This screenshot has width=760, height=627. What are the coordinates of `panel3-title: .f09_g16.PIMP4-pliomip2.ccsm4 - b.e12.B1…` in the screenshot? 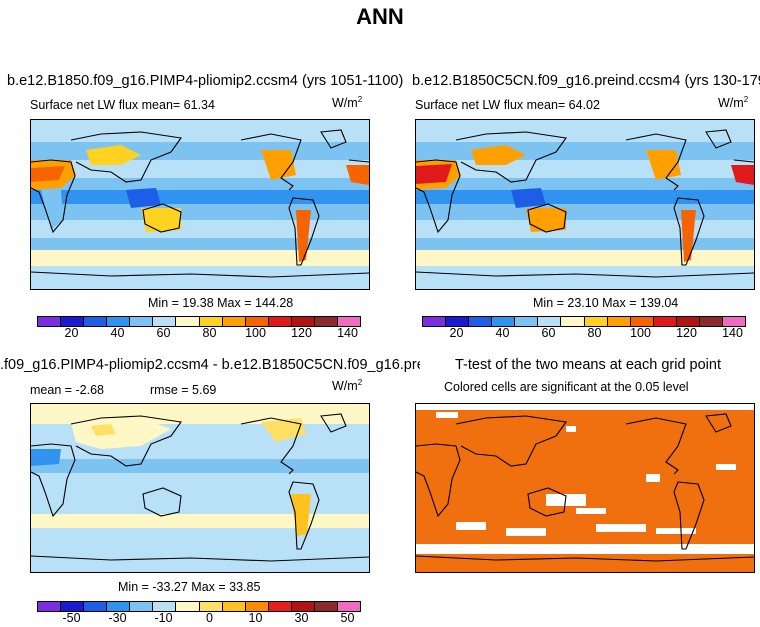 It's located at (210, 365).